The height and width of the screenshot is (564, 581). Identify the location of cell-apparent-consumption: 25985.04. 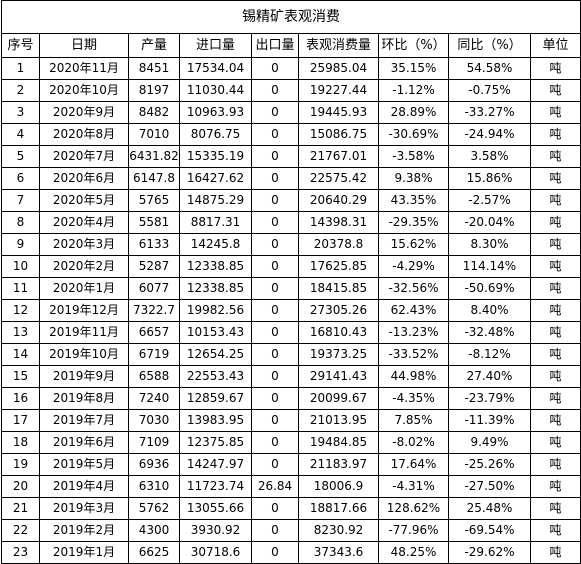
(338, 68).